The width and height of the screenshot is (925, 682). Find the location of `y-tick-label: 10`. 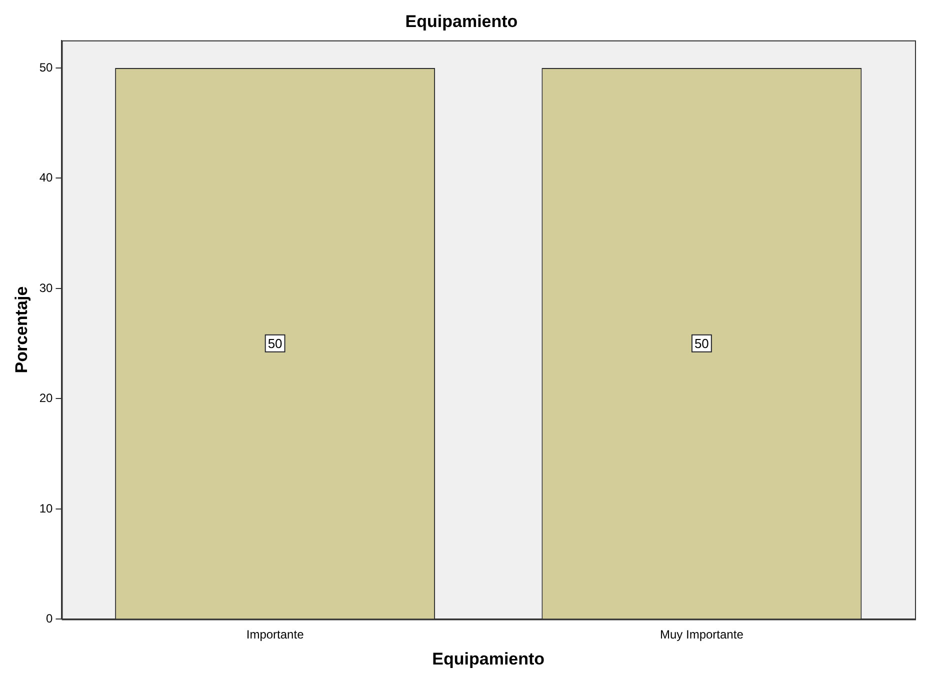

y-tick-label: 10 is located at coordinates (46, 508).